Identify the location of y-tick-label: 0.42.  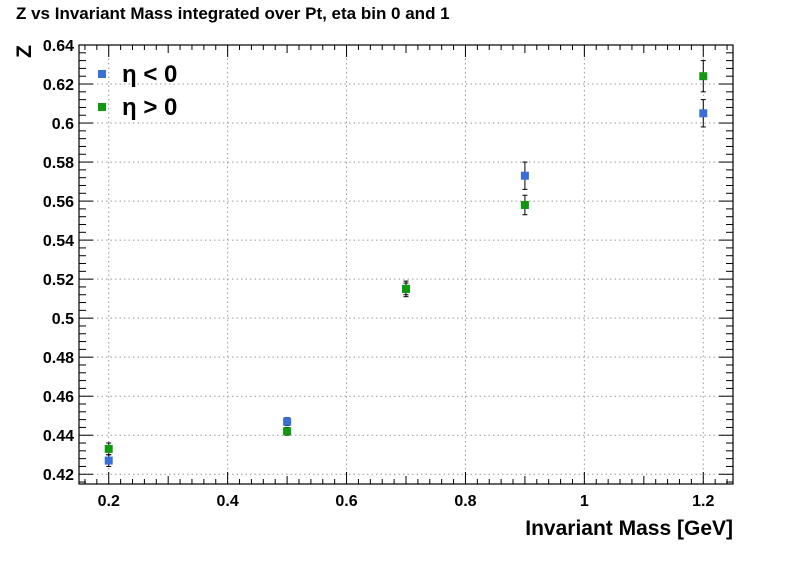
(58, 475).